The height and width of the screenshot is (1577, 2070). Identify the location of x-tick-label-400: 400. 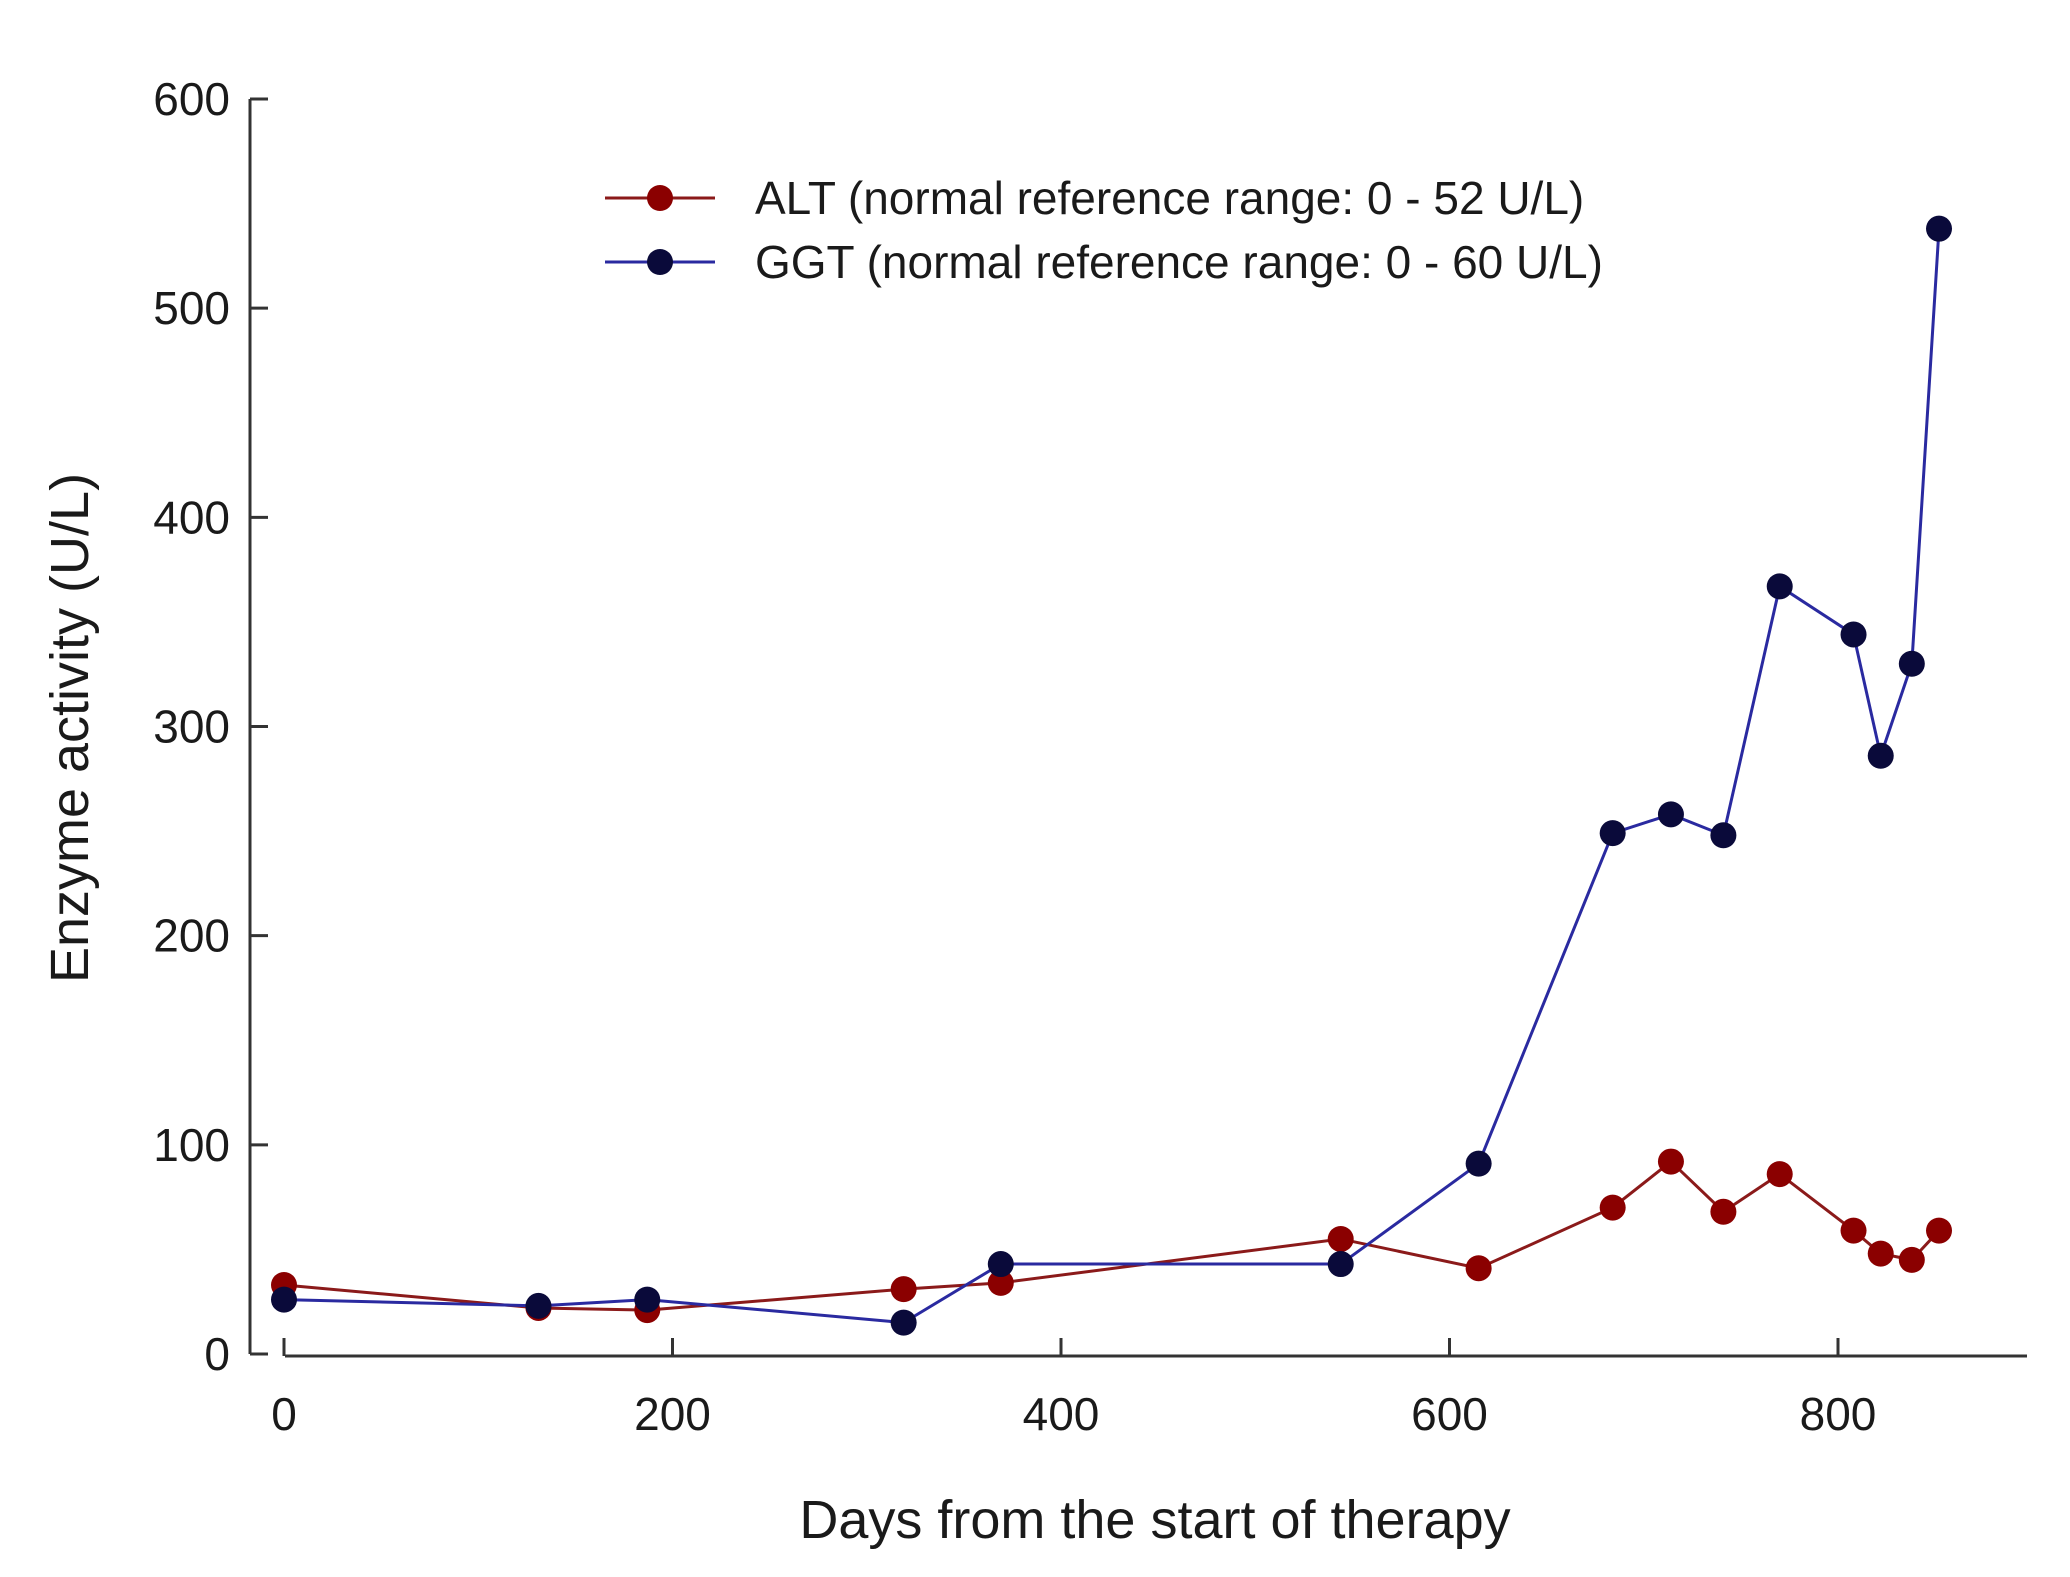
(1061, 1414).